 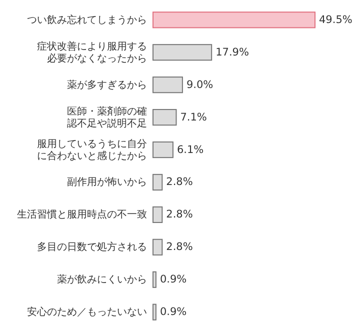 What do you see at coordinates (190, 150) in the screenshot?
I see `data-label: 6.1%` at bounding box center [190, 150].